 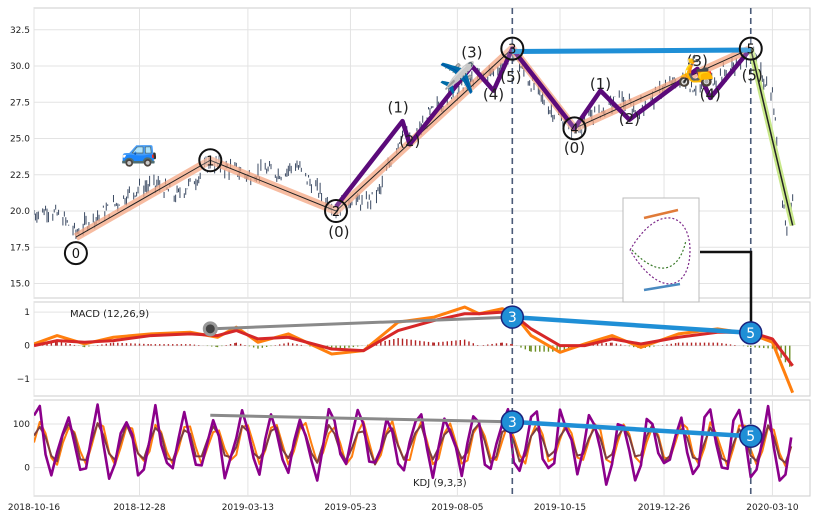 I want to click on kdj-y-tick-label: 100, so click(x=21, y=425).